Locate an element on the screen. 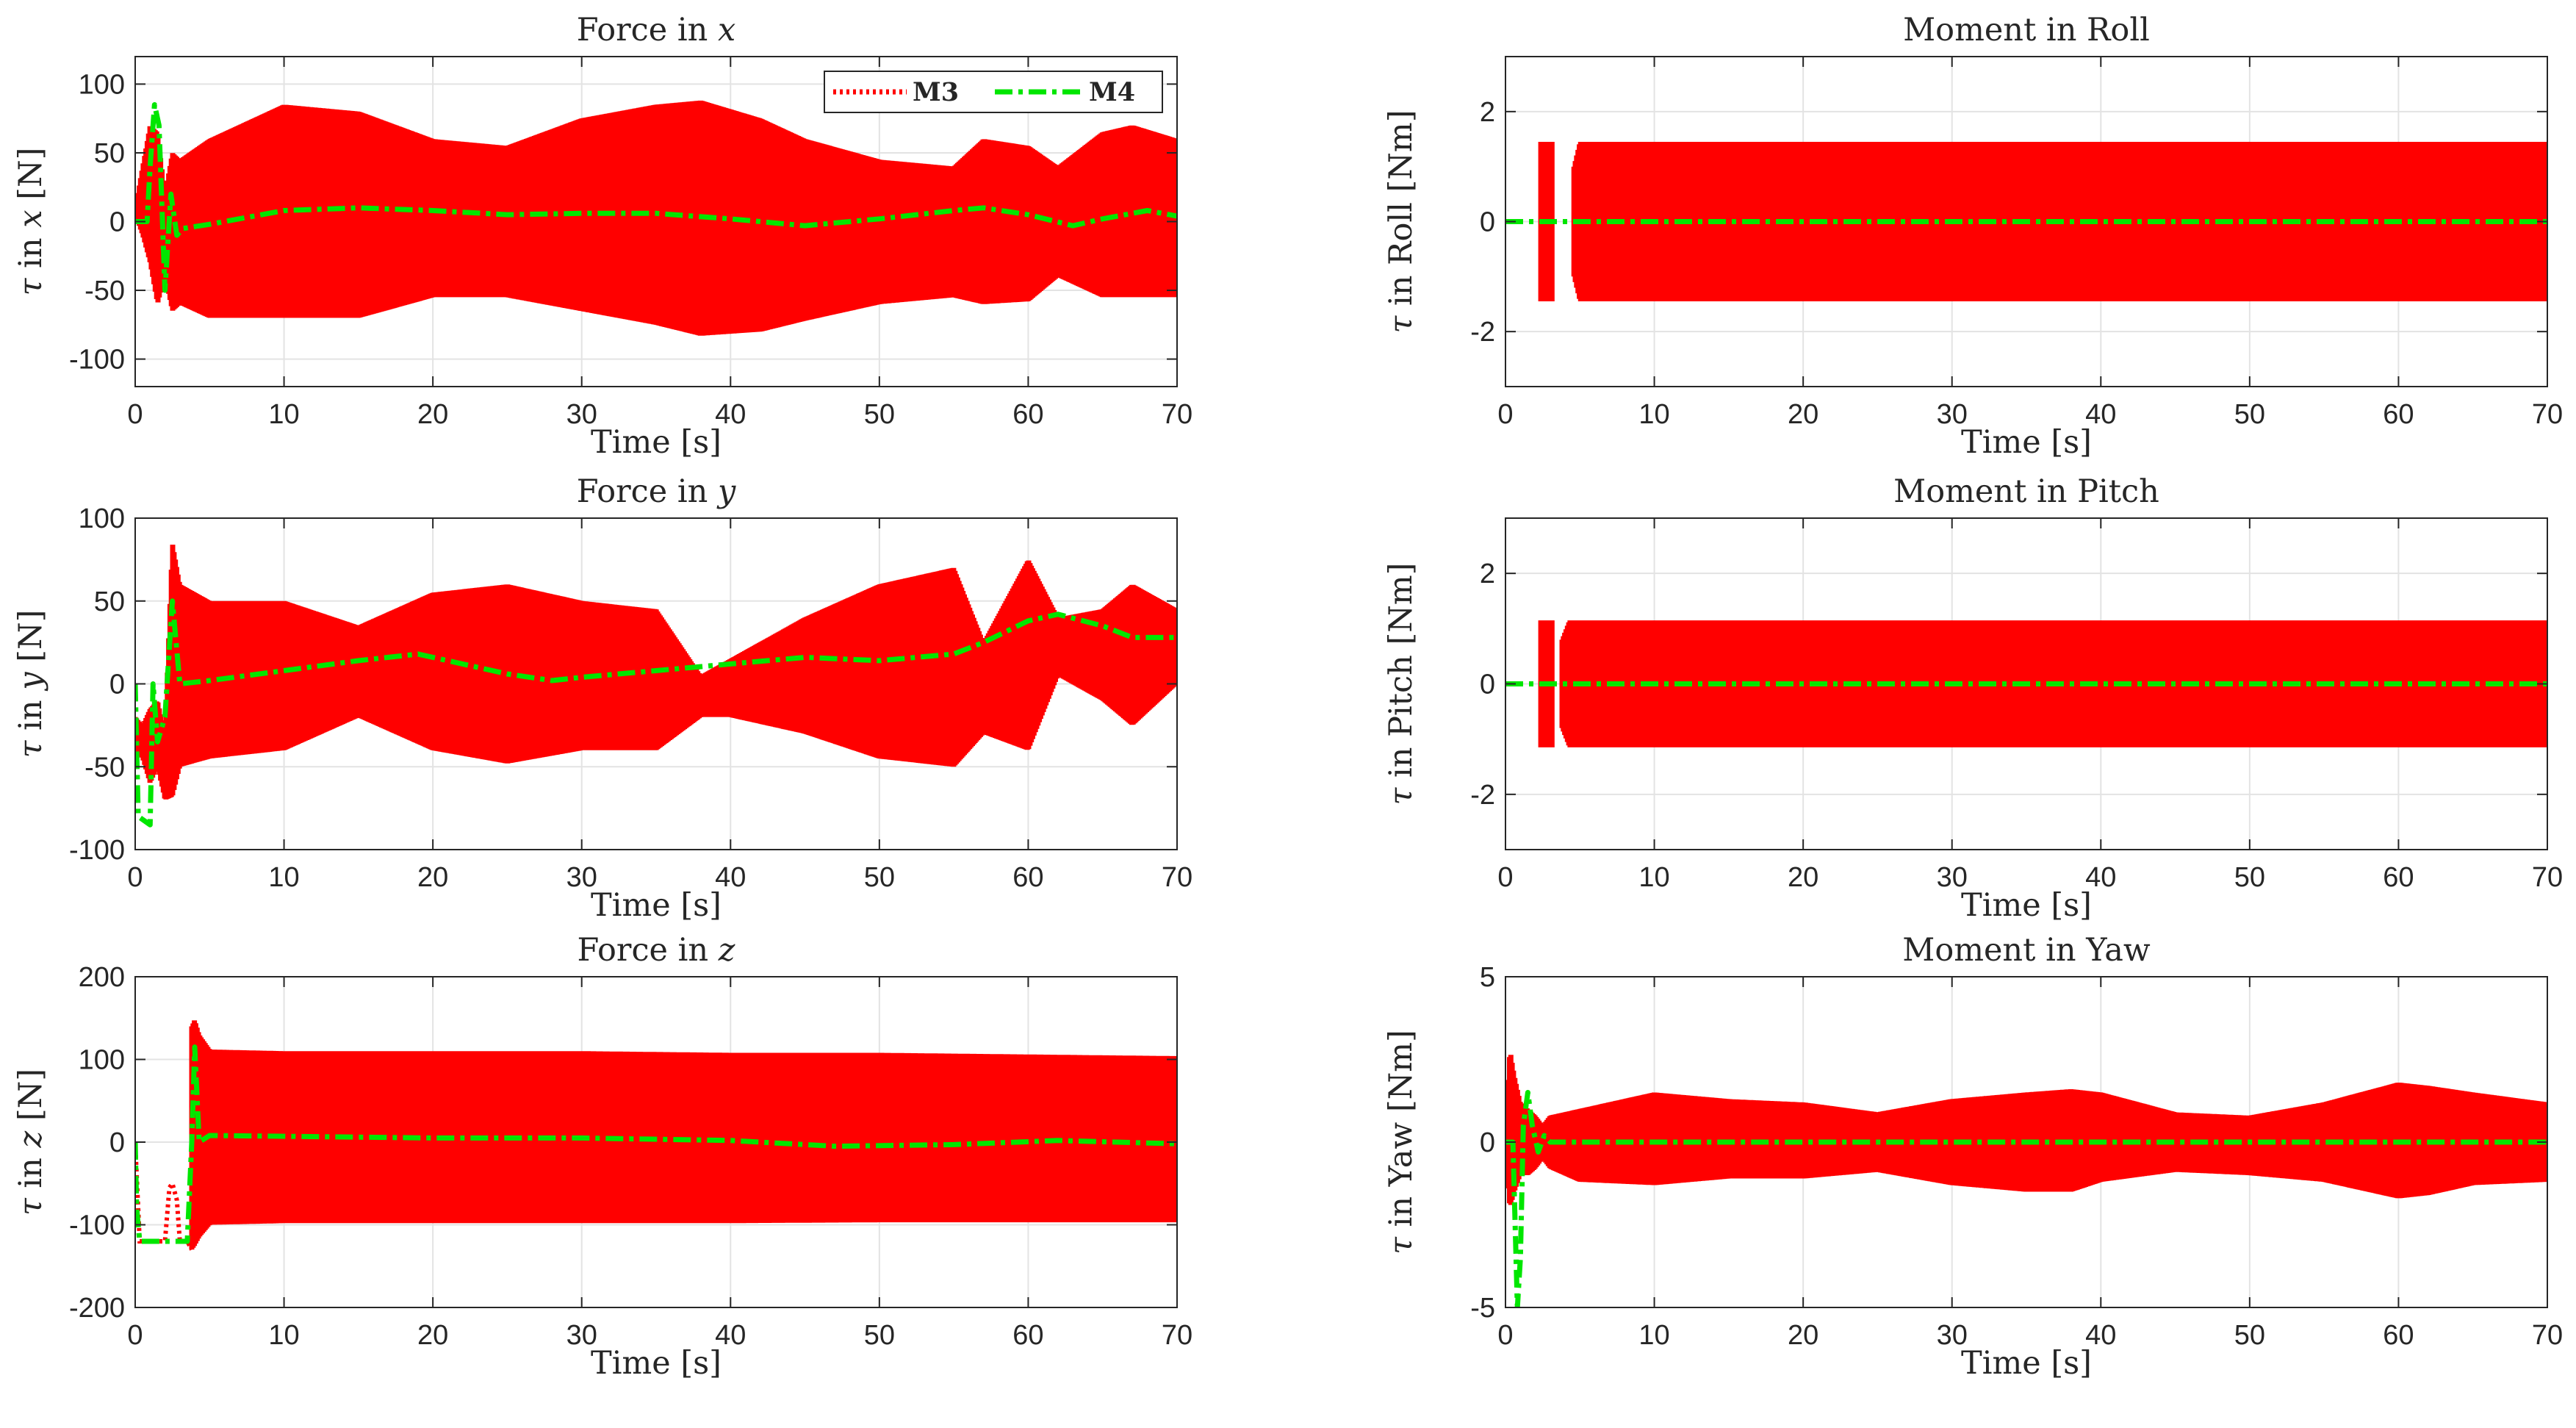 The height and width of the screenshot is (1428, 2576). chart-title: Force in z is located at coordinates (656, 950).